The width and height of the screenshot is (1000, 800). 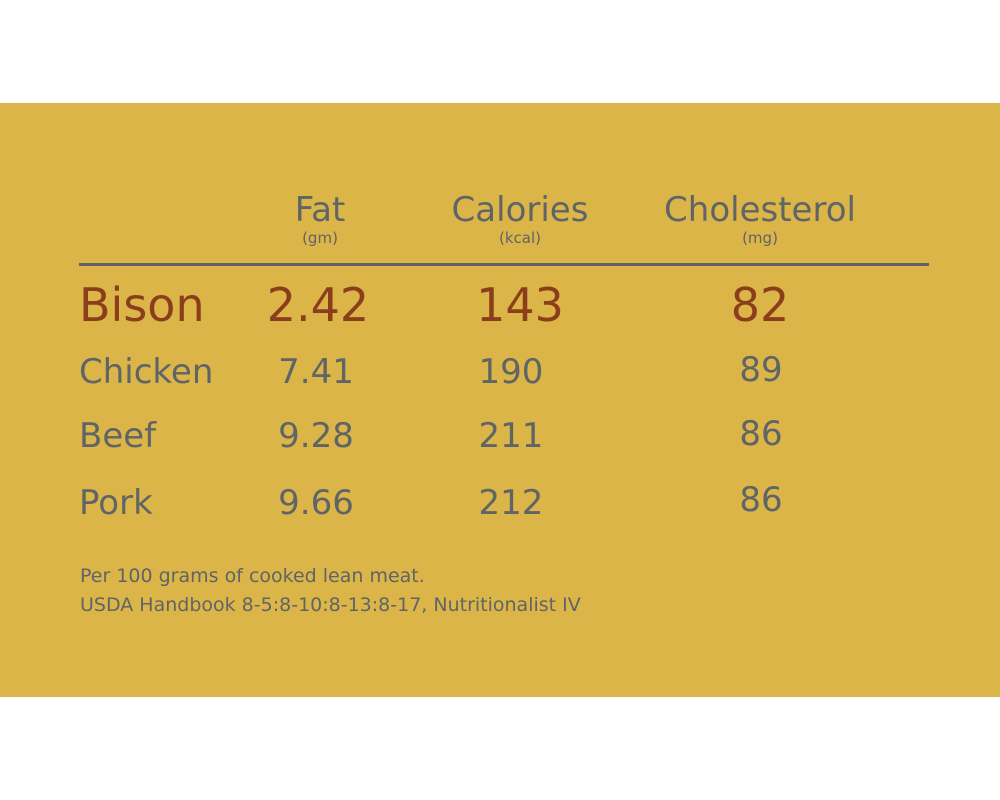 I want to click on column-header-name: Cholesterol, so click(x=760, y=210).